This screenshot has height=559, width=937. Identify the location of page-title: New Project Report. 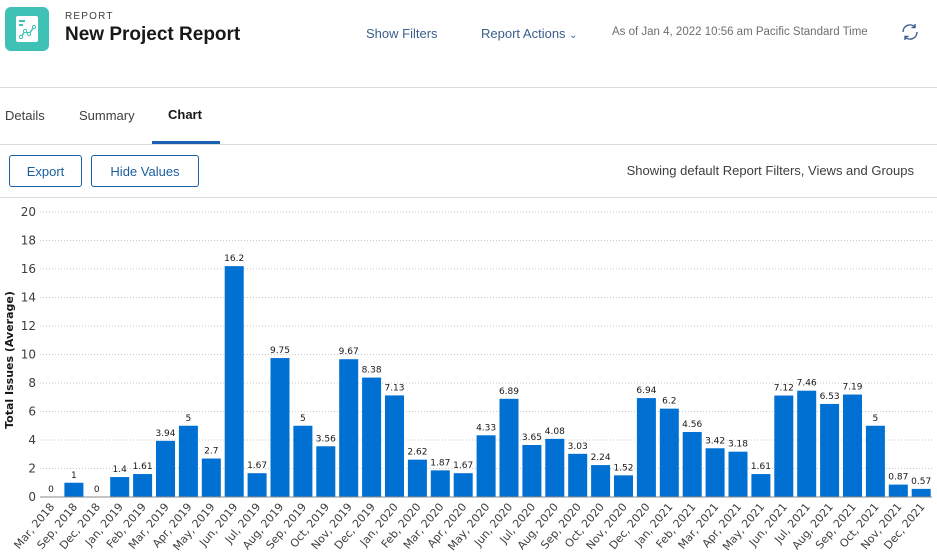
(153, 34).